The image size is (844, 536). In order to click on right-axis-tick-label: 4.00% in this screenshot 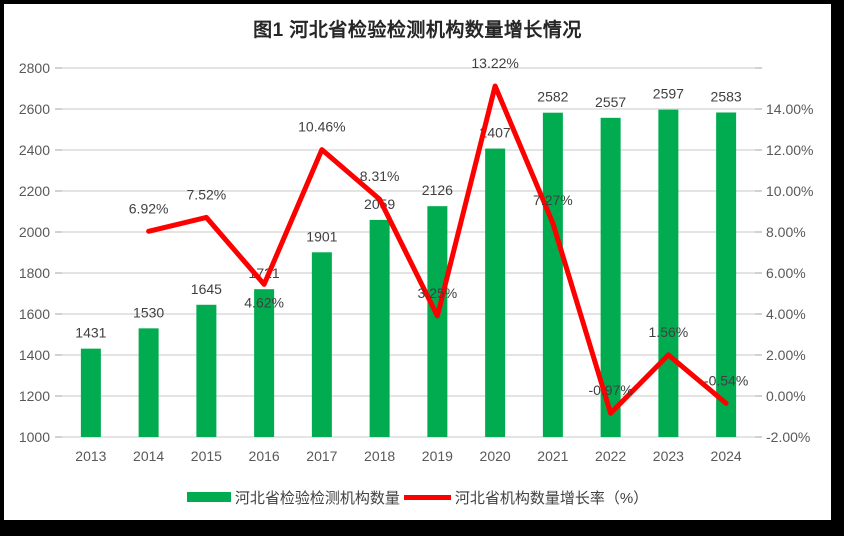, I will do `click(786, 314)`.